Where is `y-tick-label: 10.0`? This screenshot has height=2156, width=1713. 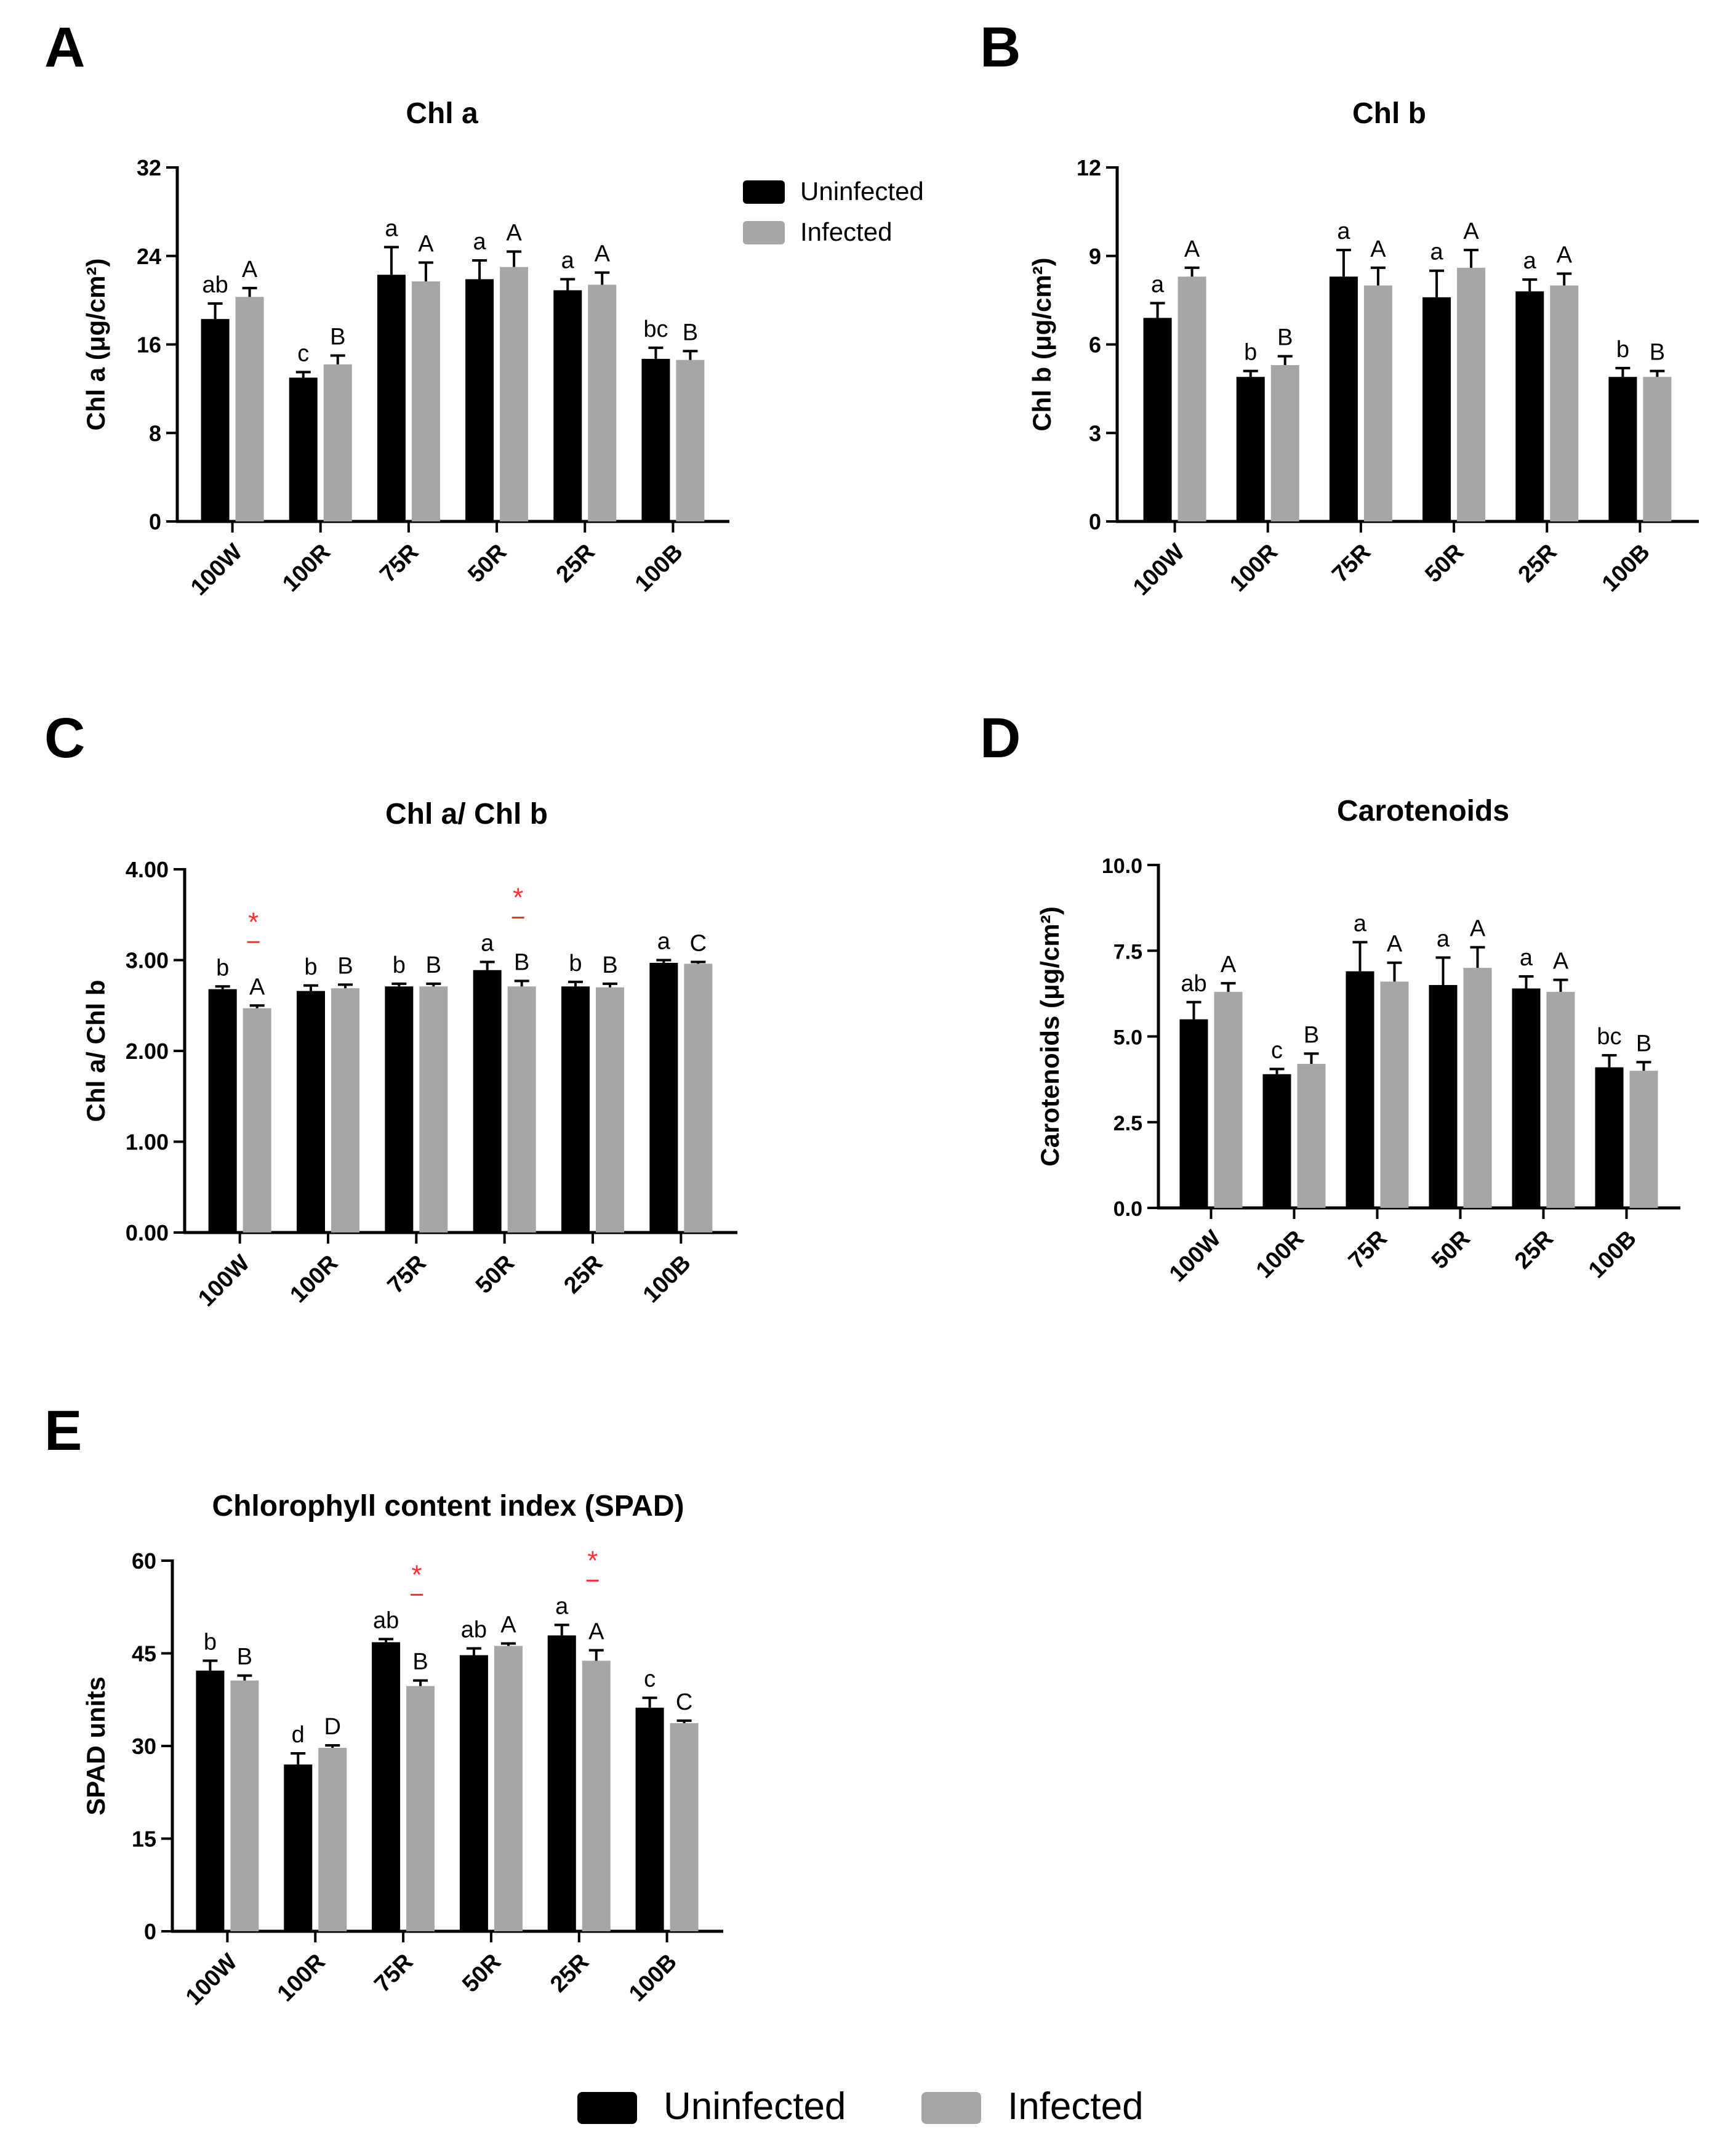
y-tick-label: 10.0 is located at coordinates (1122, 867).